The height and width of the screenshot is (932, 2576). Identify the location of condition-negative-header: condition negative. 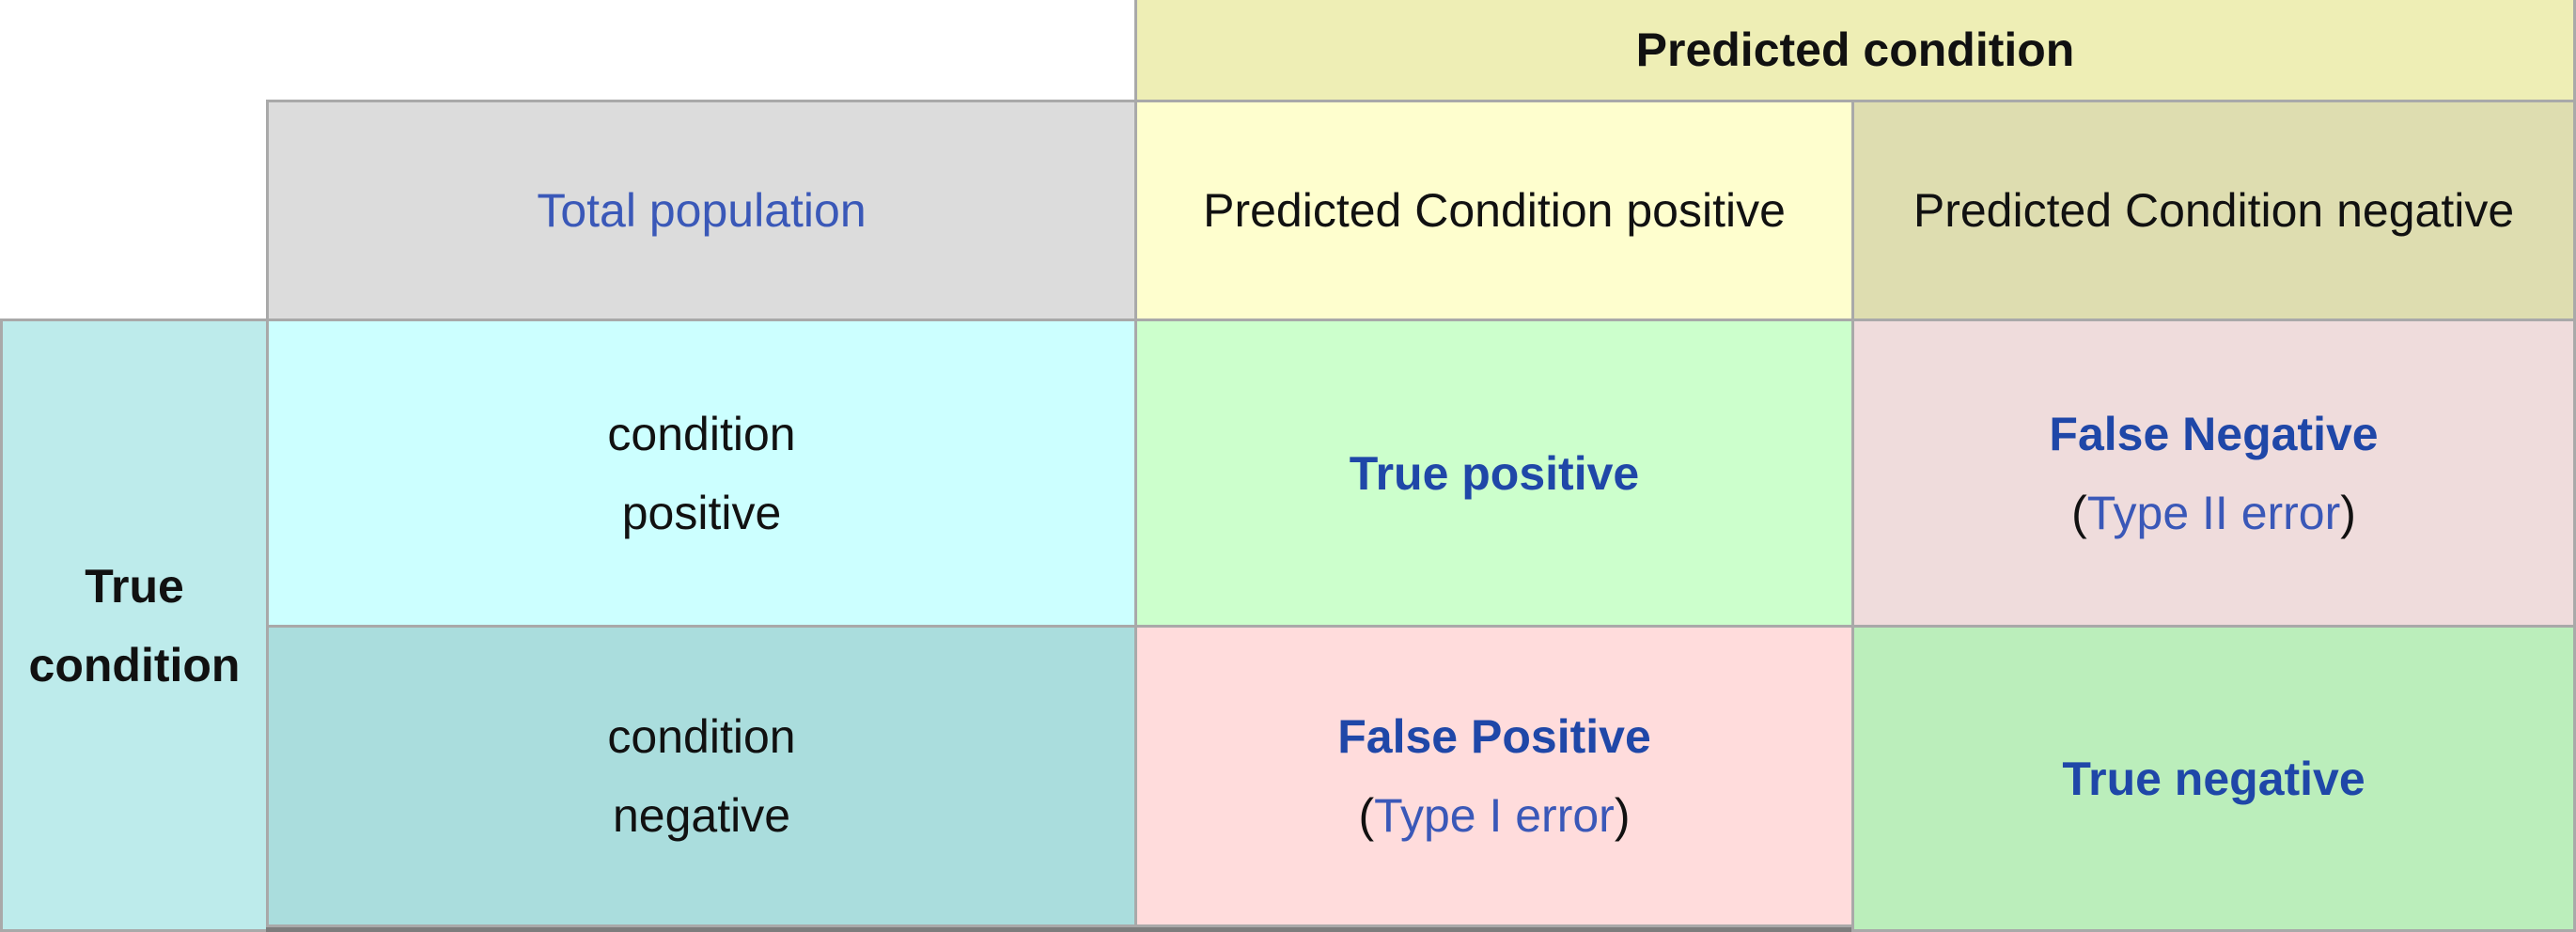
(701, 776).